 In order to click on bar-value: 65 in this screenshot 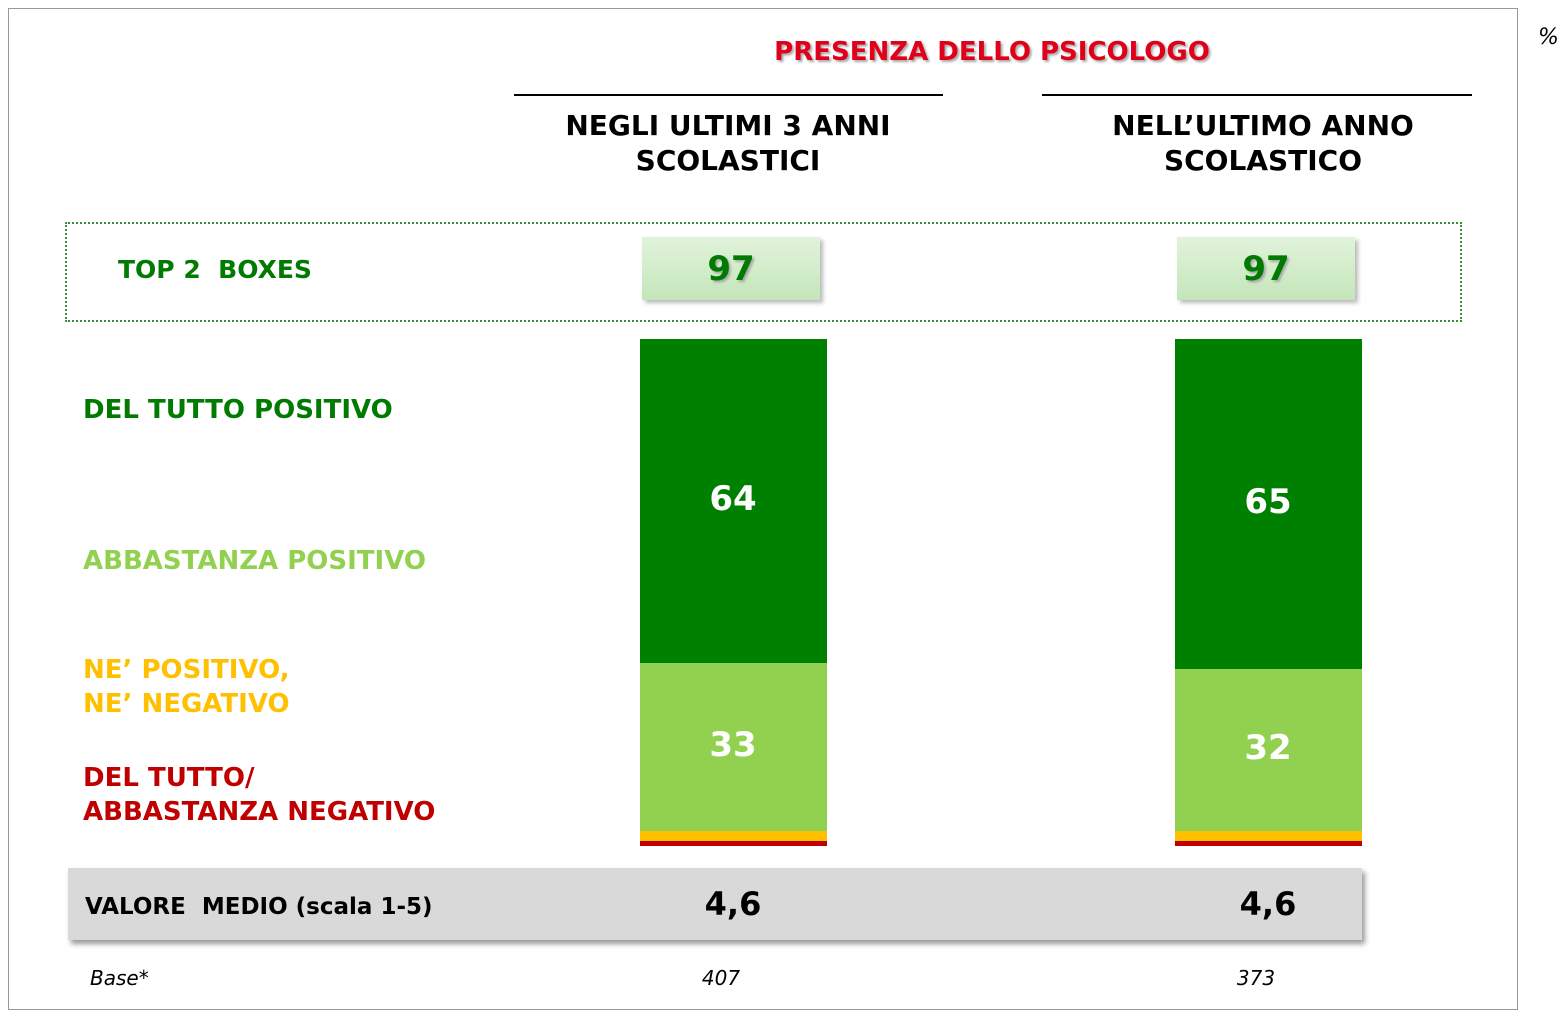, I will do `click(1268, 501)`.